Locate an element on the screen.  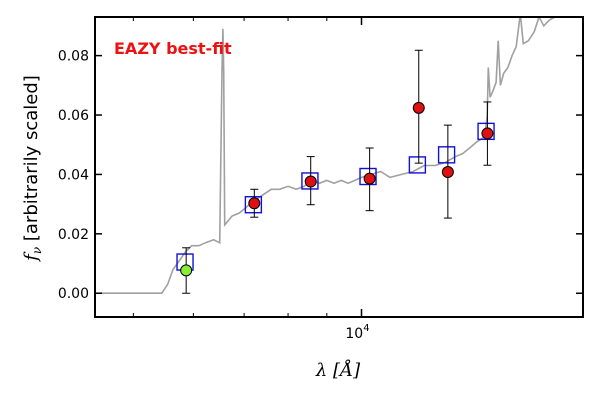
y-tick-label-1: 0.02 is located at coordinates (73, 235).